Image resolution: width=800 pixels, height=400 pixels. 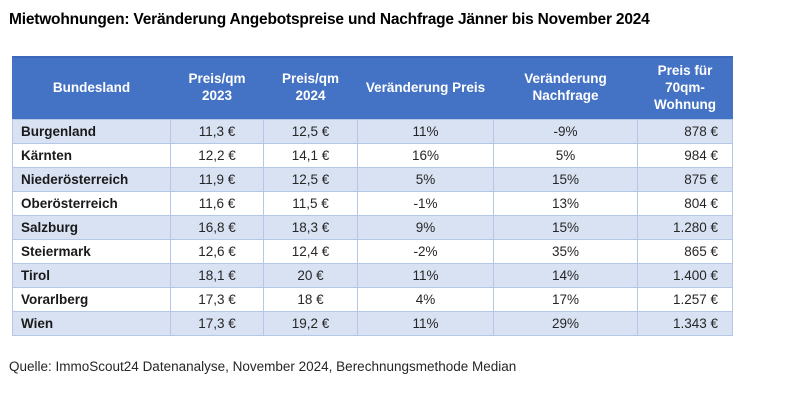 What do you see at coordinates (425, 203) in the screenshot?
I see `cell-veraenderung-preis: -1%` at bounding box center [425, 203].